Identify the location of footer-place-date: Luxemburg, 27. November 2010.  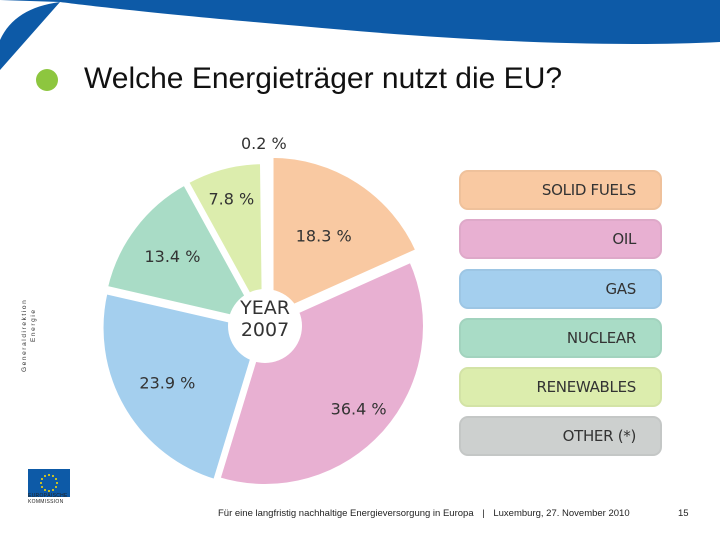
(561, 513).